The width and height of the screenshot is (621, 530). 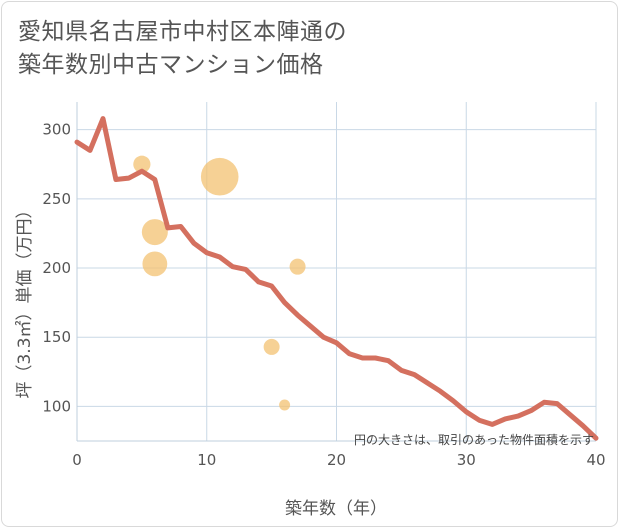 What do you see at coordinates (466, 460) in the screenshot?
I see `x-tick-label-30: 30` at bounding box center [466, 460].